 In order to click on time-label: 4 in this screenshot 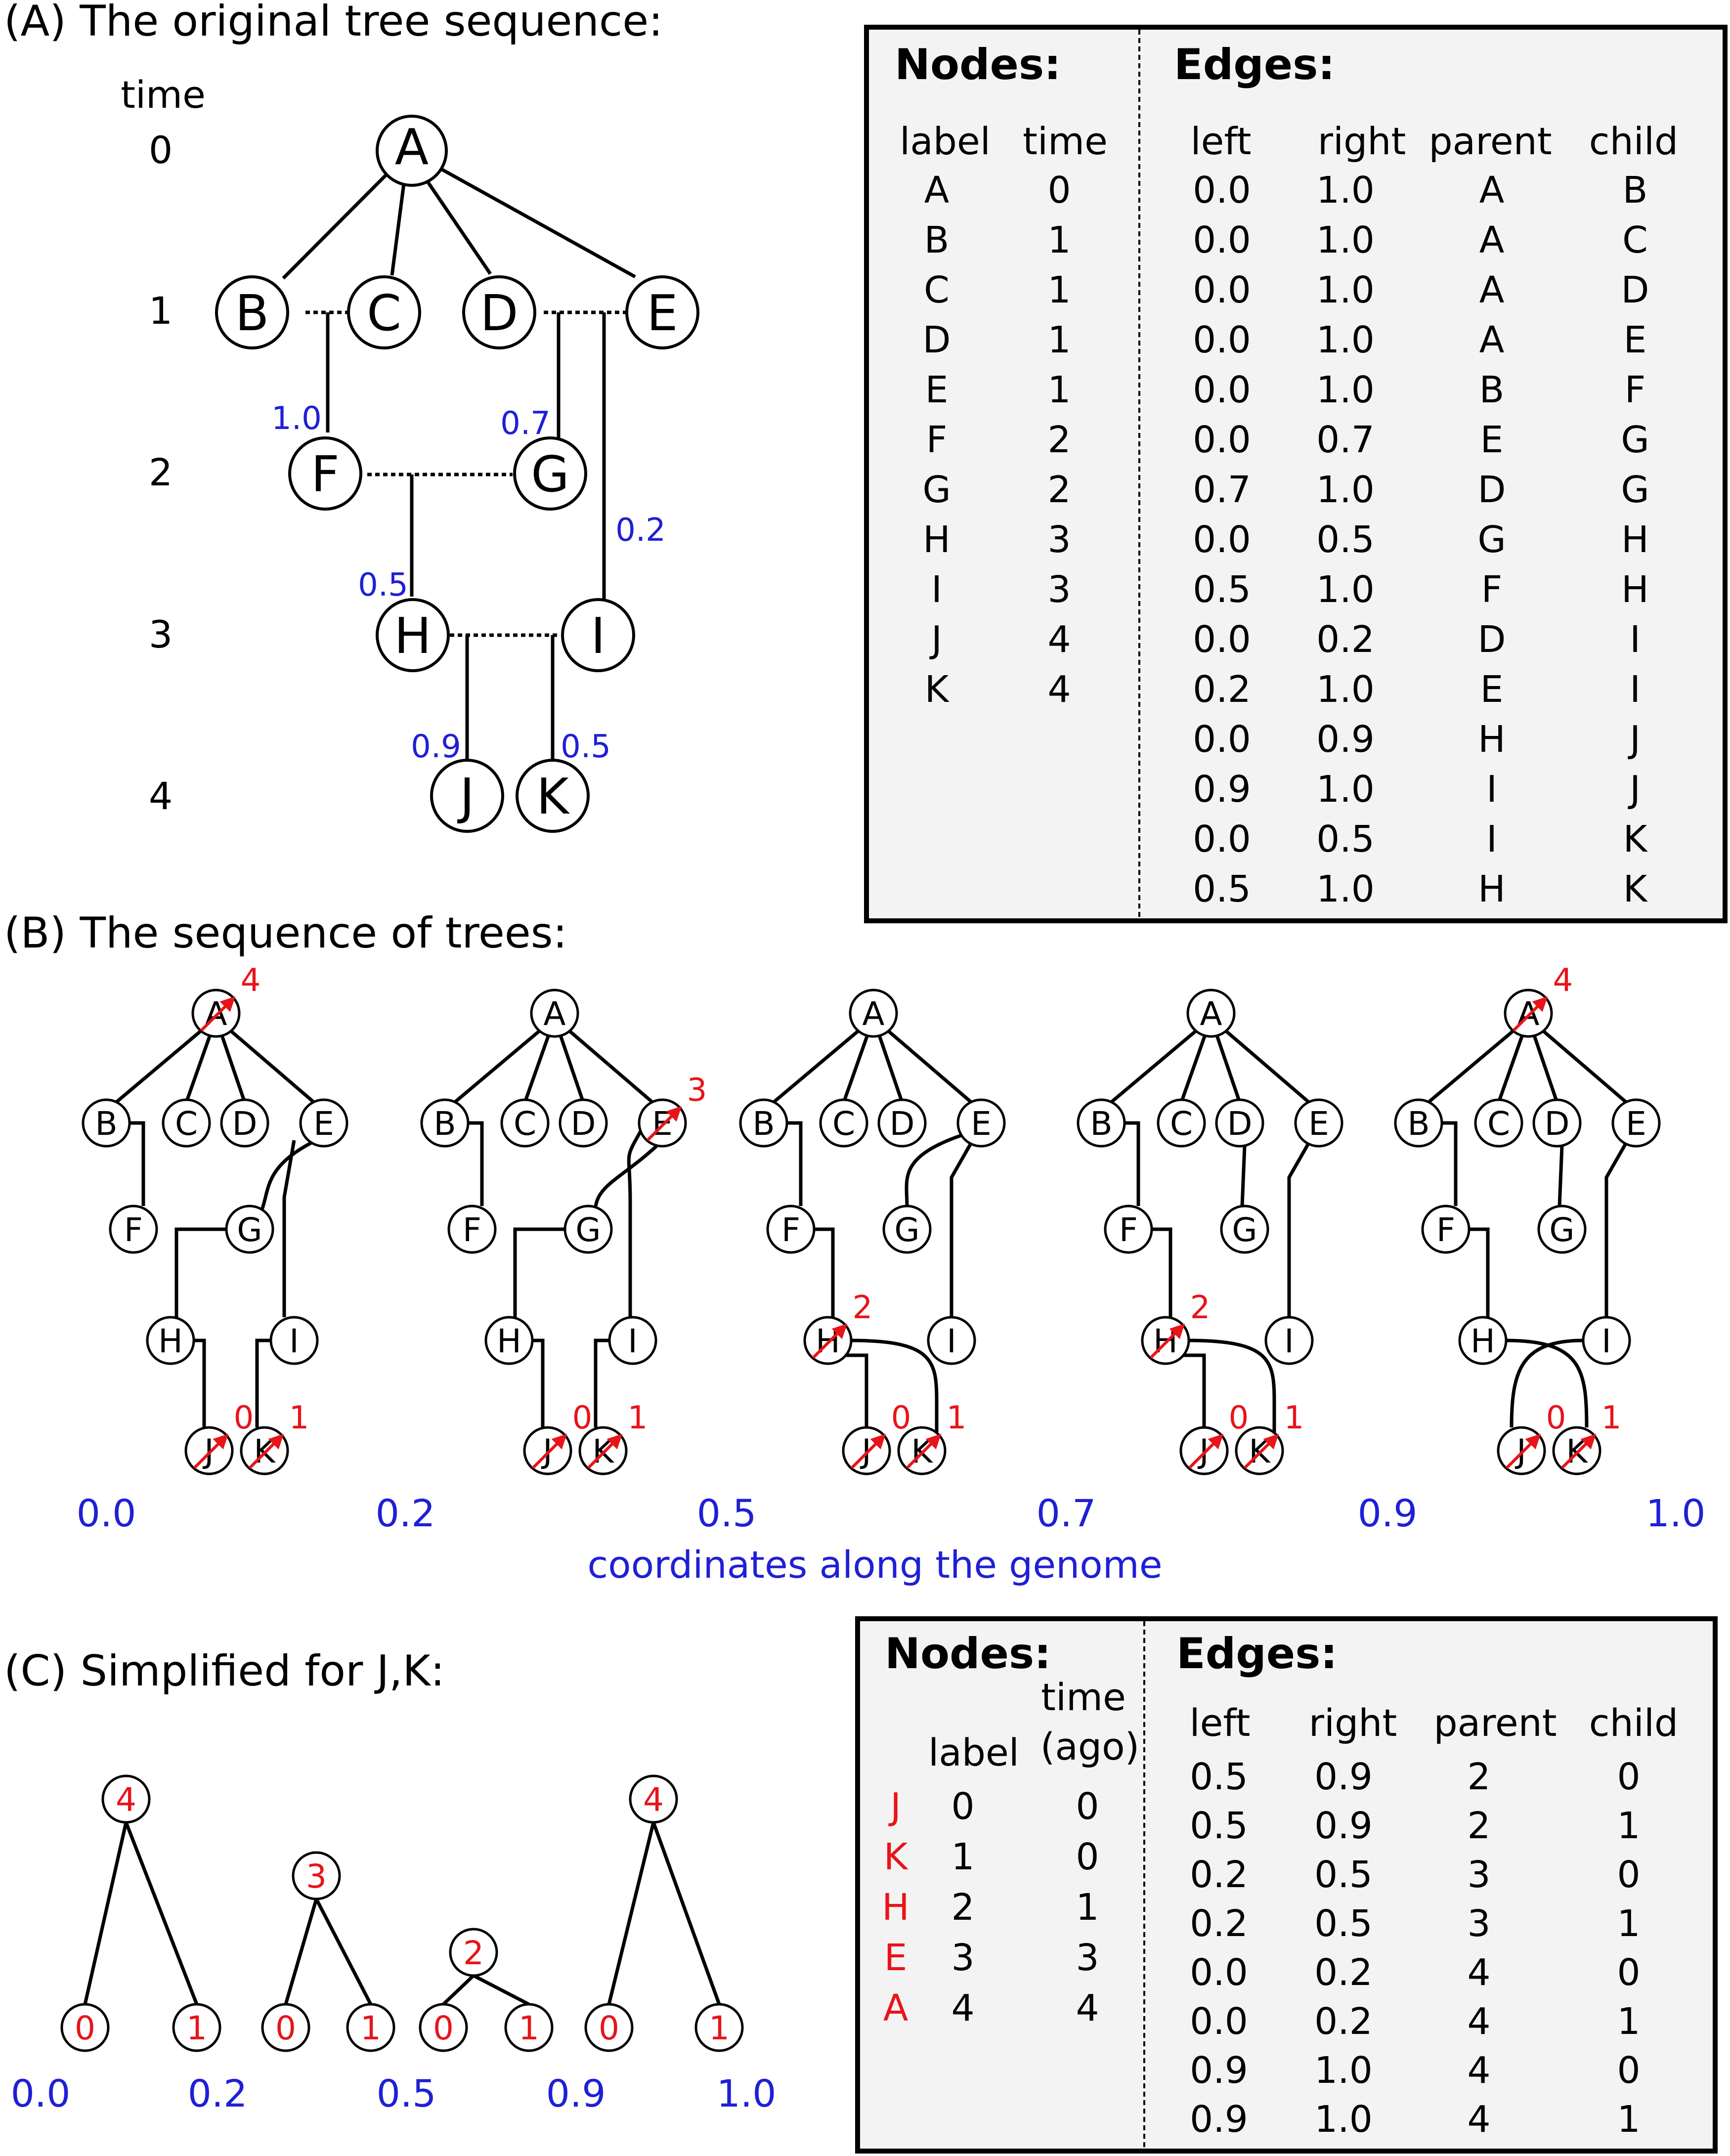, I will do `click(161, 796)`.